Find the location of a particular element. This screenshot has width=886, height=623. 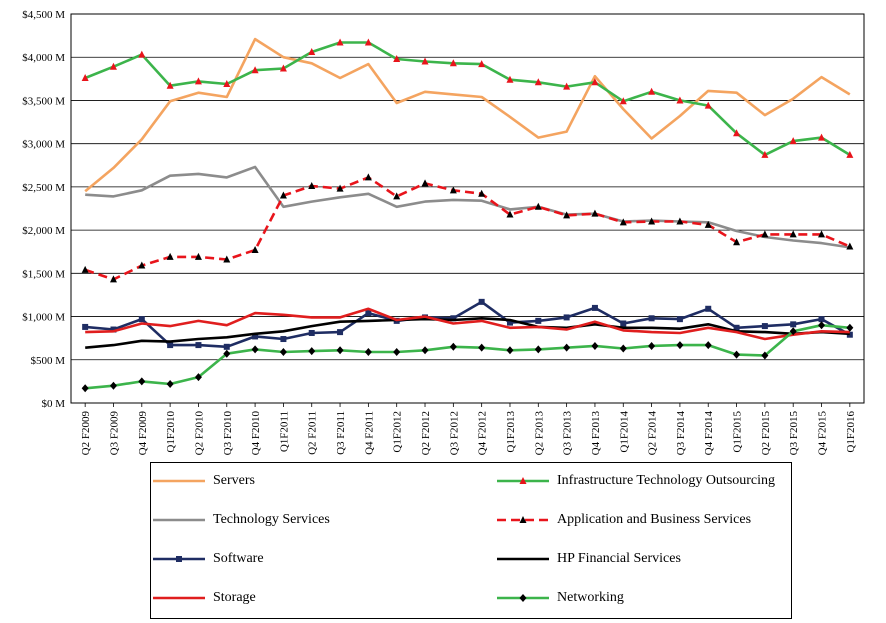

x-tick-label: Q1F2011 is located at coordinates (284, 431).